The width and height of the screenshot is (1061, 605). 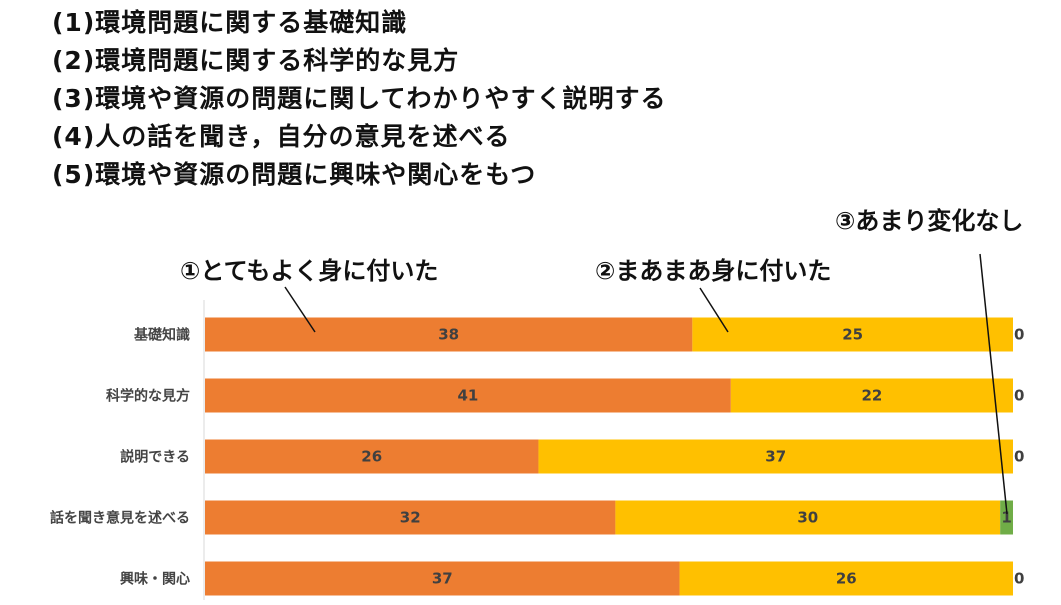 I want to click on category-label: 科学的な見方, so click(x=148, y=396).